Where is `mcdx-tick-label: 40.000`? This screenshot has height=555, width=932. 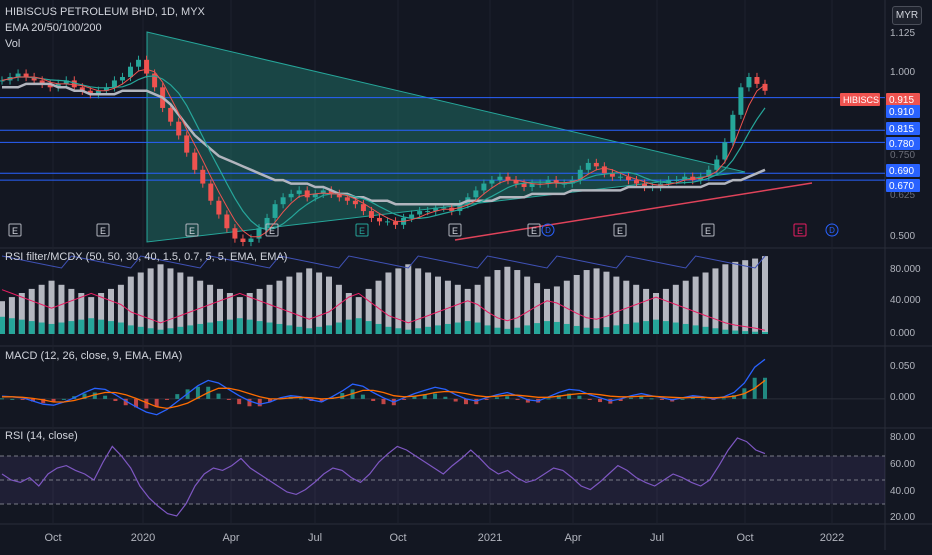
mcdx-tick-label: 40.000 is located at coordinates (905, 300).